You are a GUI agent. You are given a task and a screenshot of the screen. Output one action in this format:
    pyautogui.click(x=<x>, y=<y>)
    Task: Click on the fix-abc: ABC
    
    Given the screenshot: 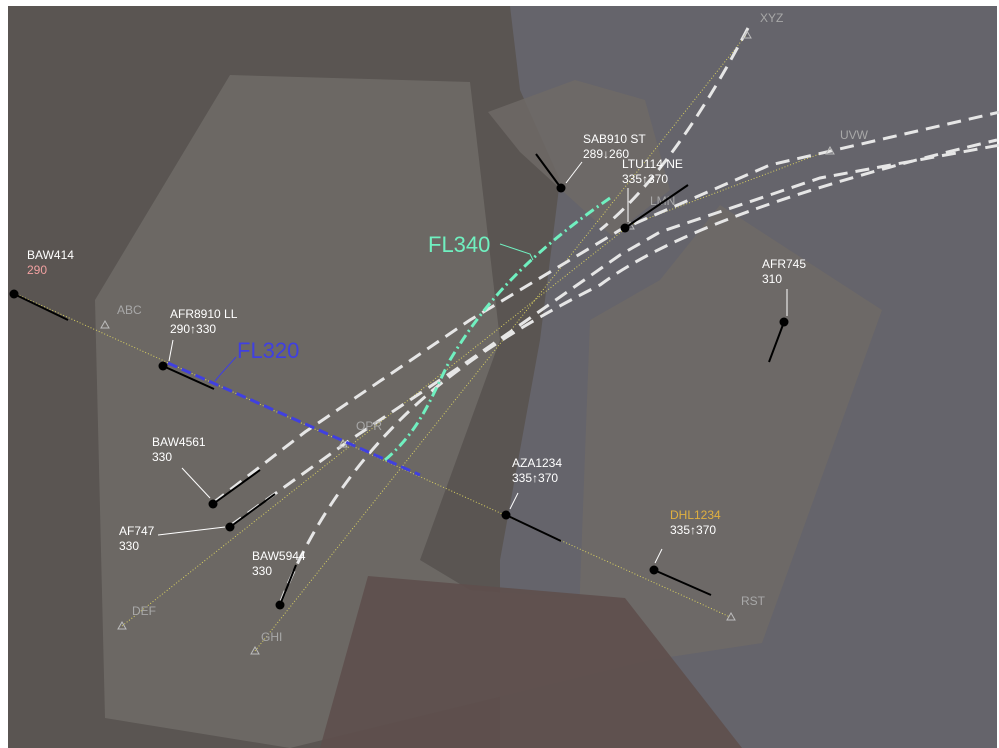 What is the action you would take?
    pyautogui.click(x=121, y=316)
    